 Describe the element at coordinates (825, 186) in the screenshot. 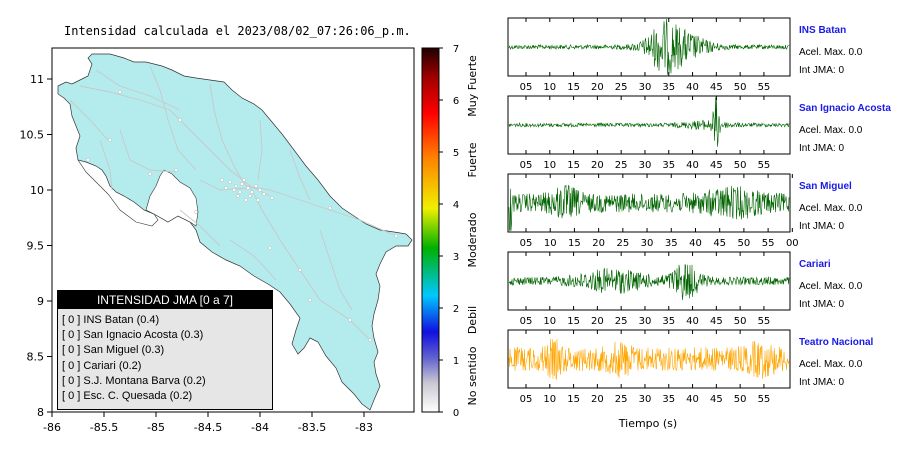

I see `station-name: San Miguel` at that location.